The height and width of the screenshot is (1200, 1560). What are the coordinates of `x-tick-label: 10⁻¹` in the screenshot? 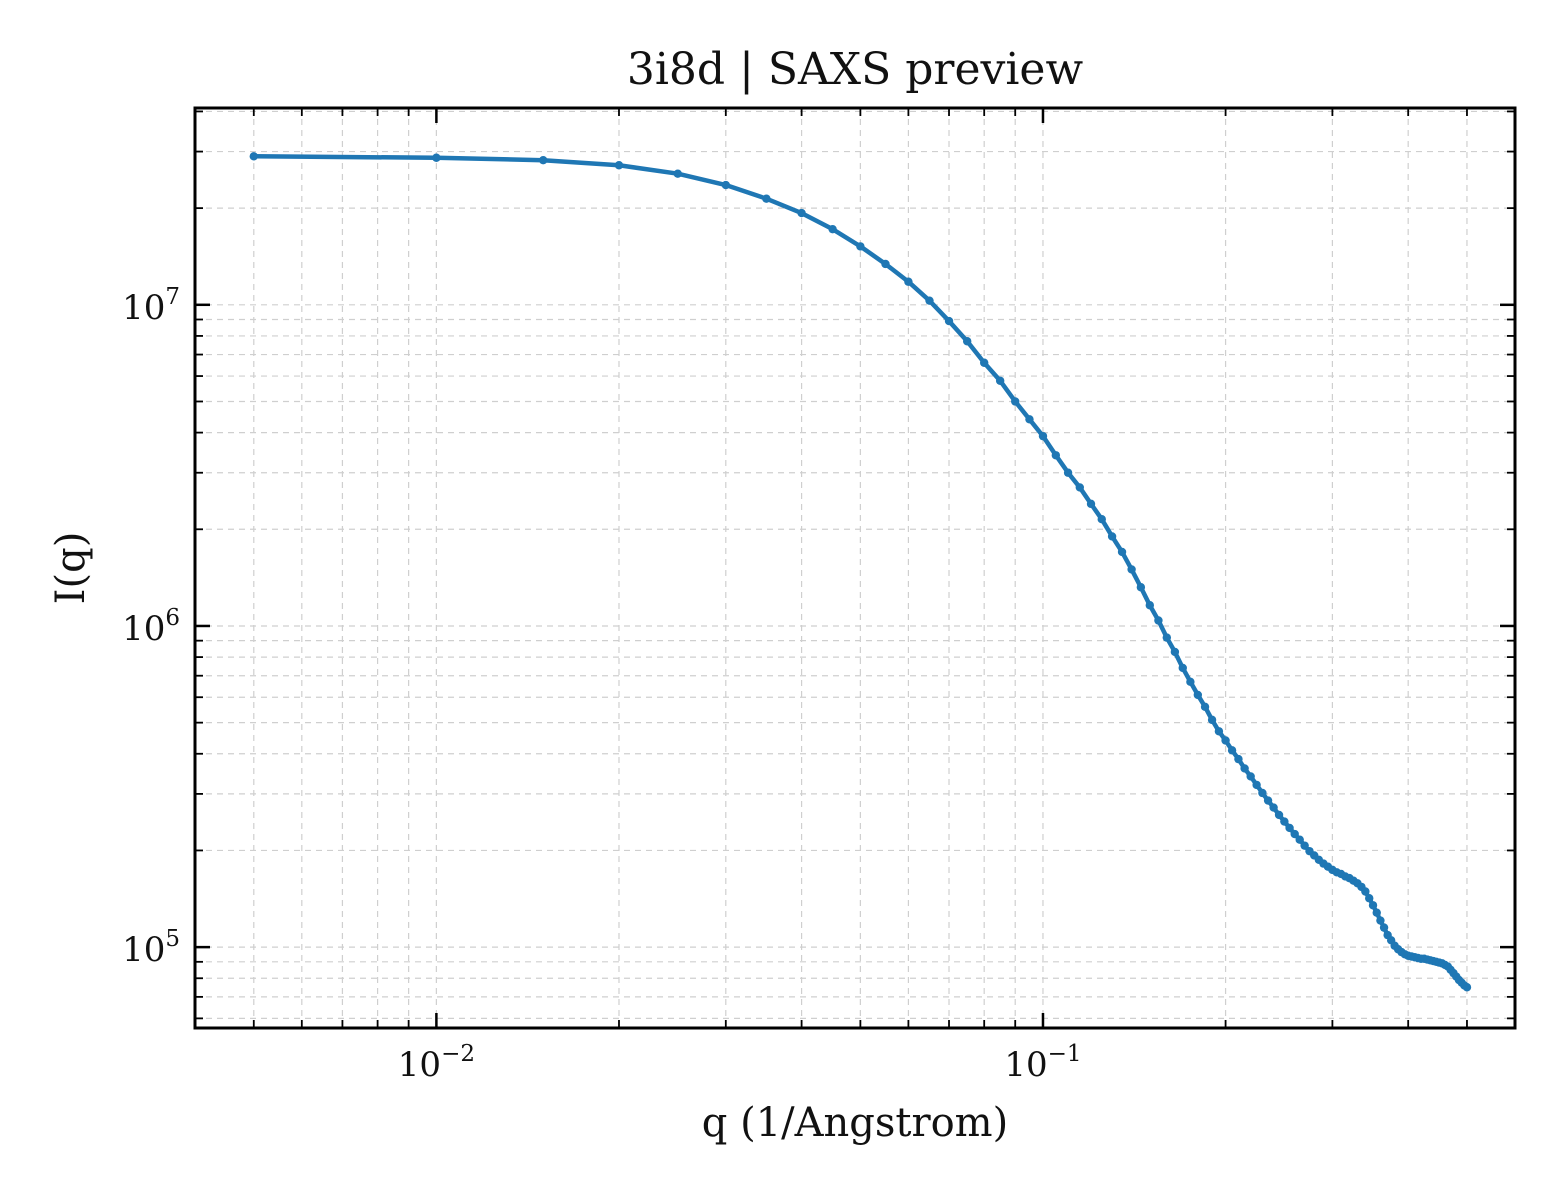 It's located at (1042, 1063).